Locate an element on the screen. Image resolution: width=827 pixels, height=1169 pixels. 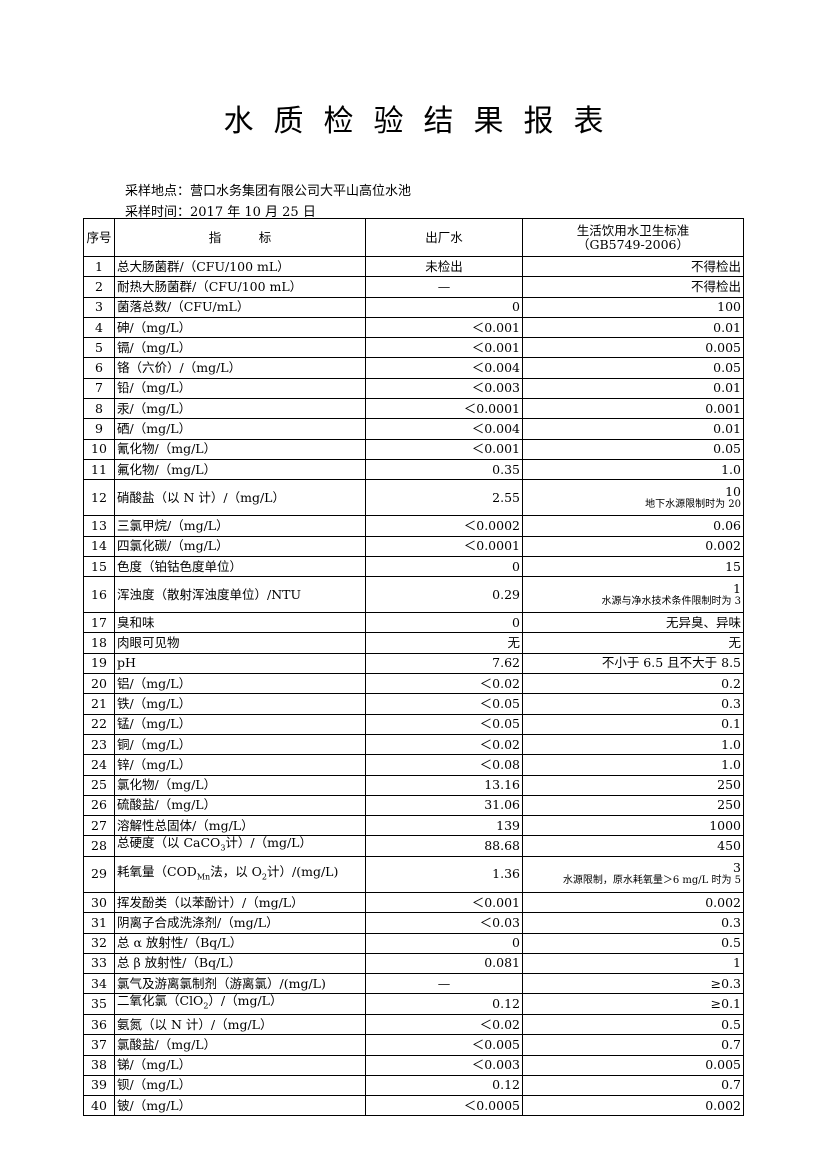
row-index: 37 is located at coordinates (99, 1045).